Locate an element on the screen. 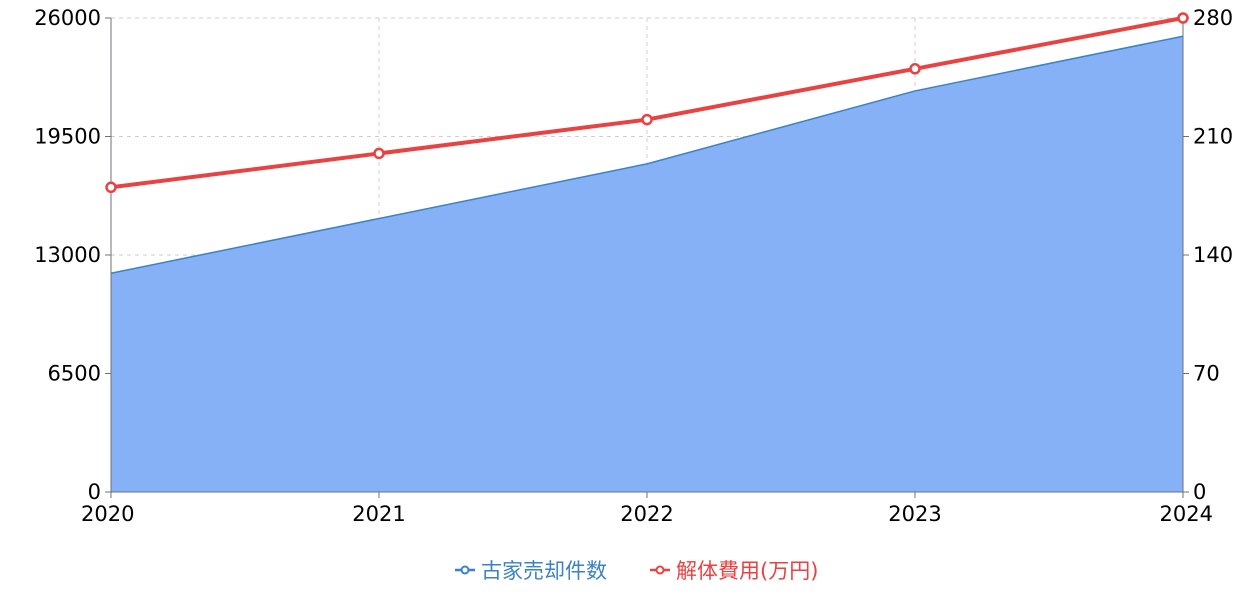  legend: 古家売却件数 解体費用(万円) is located at coordinates (636, 571).